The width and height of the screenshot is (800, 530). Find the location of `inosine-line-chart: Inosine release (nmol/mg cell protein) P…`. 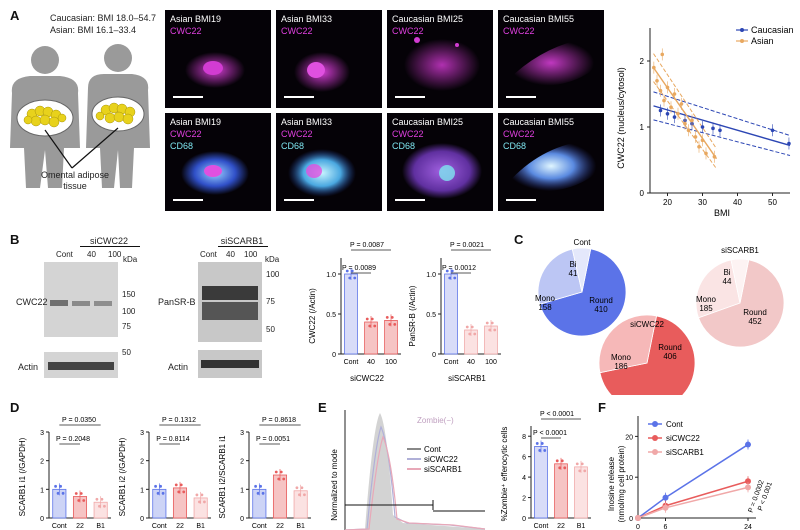

inosine-line-chart: Inosine release (nmol/mg cell protein) P… is located at coordinates (690, 473).